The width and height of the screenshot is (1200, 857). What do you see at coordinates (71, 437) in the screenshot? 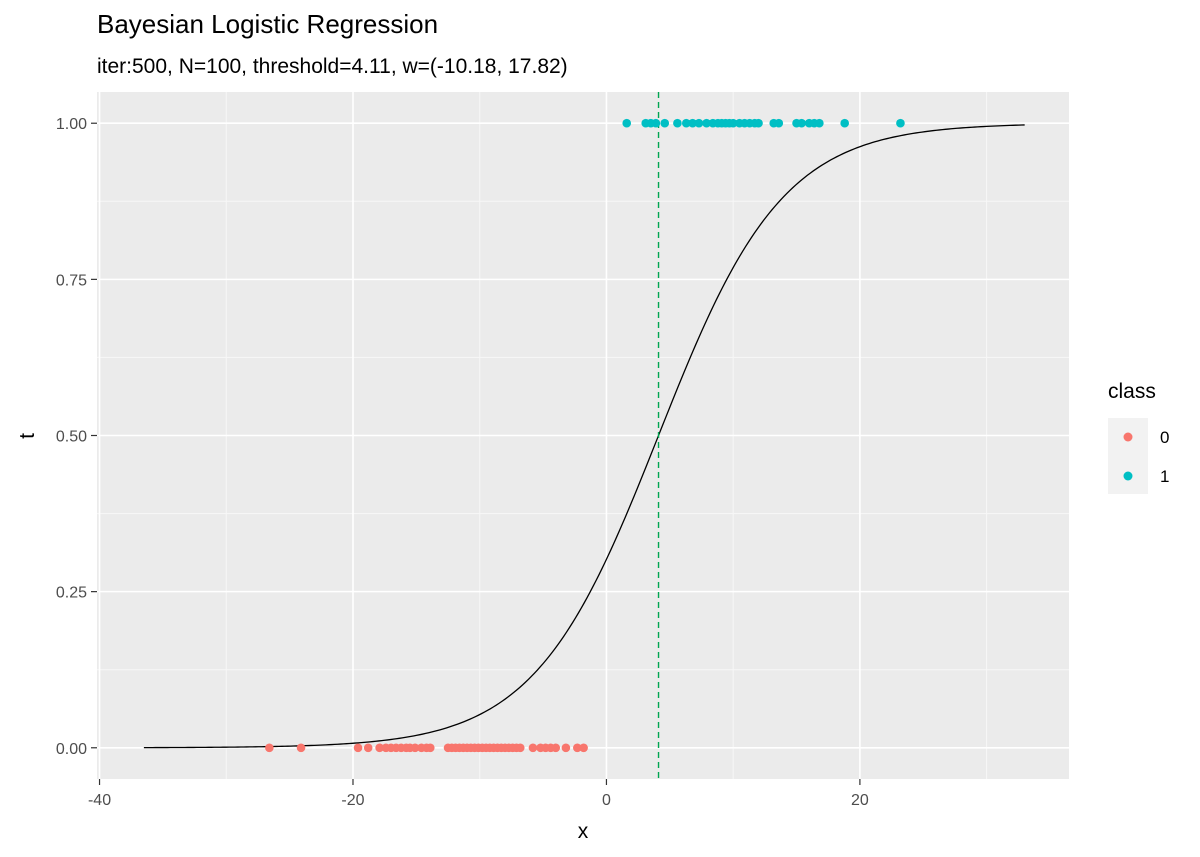
I see `y-tick-label: 0.50` at bounding box center [71, 437].